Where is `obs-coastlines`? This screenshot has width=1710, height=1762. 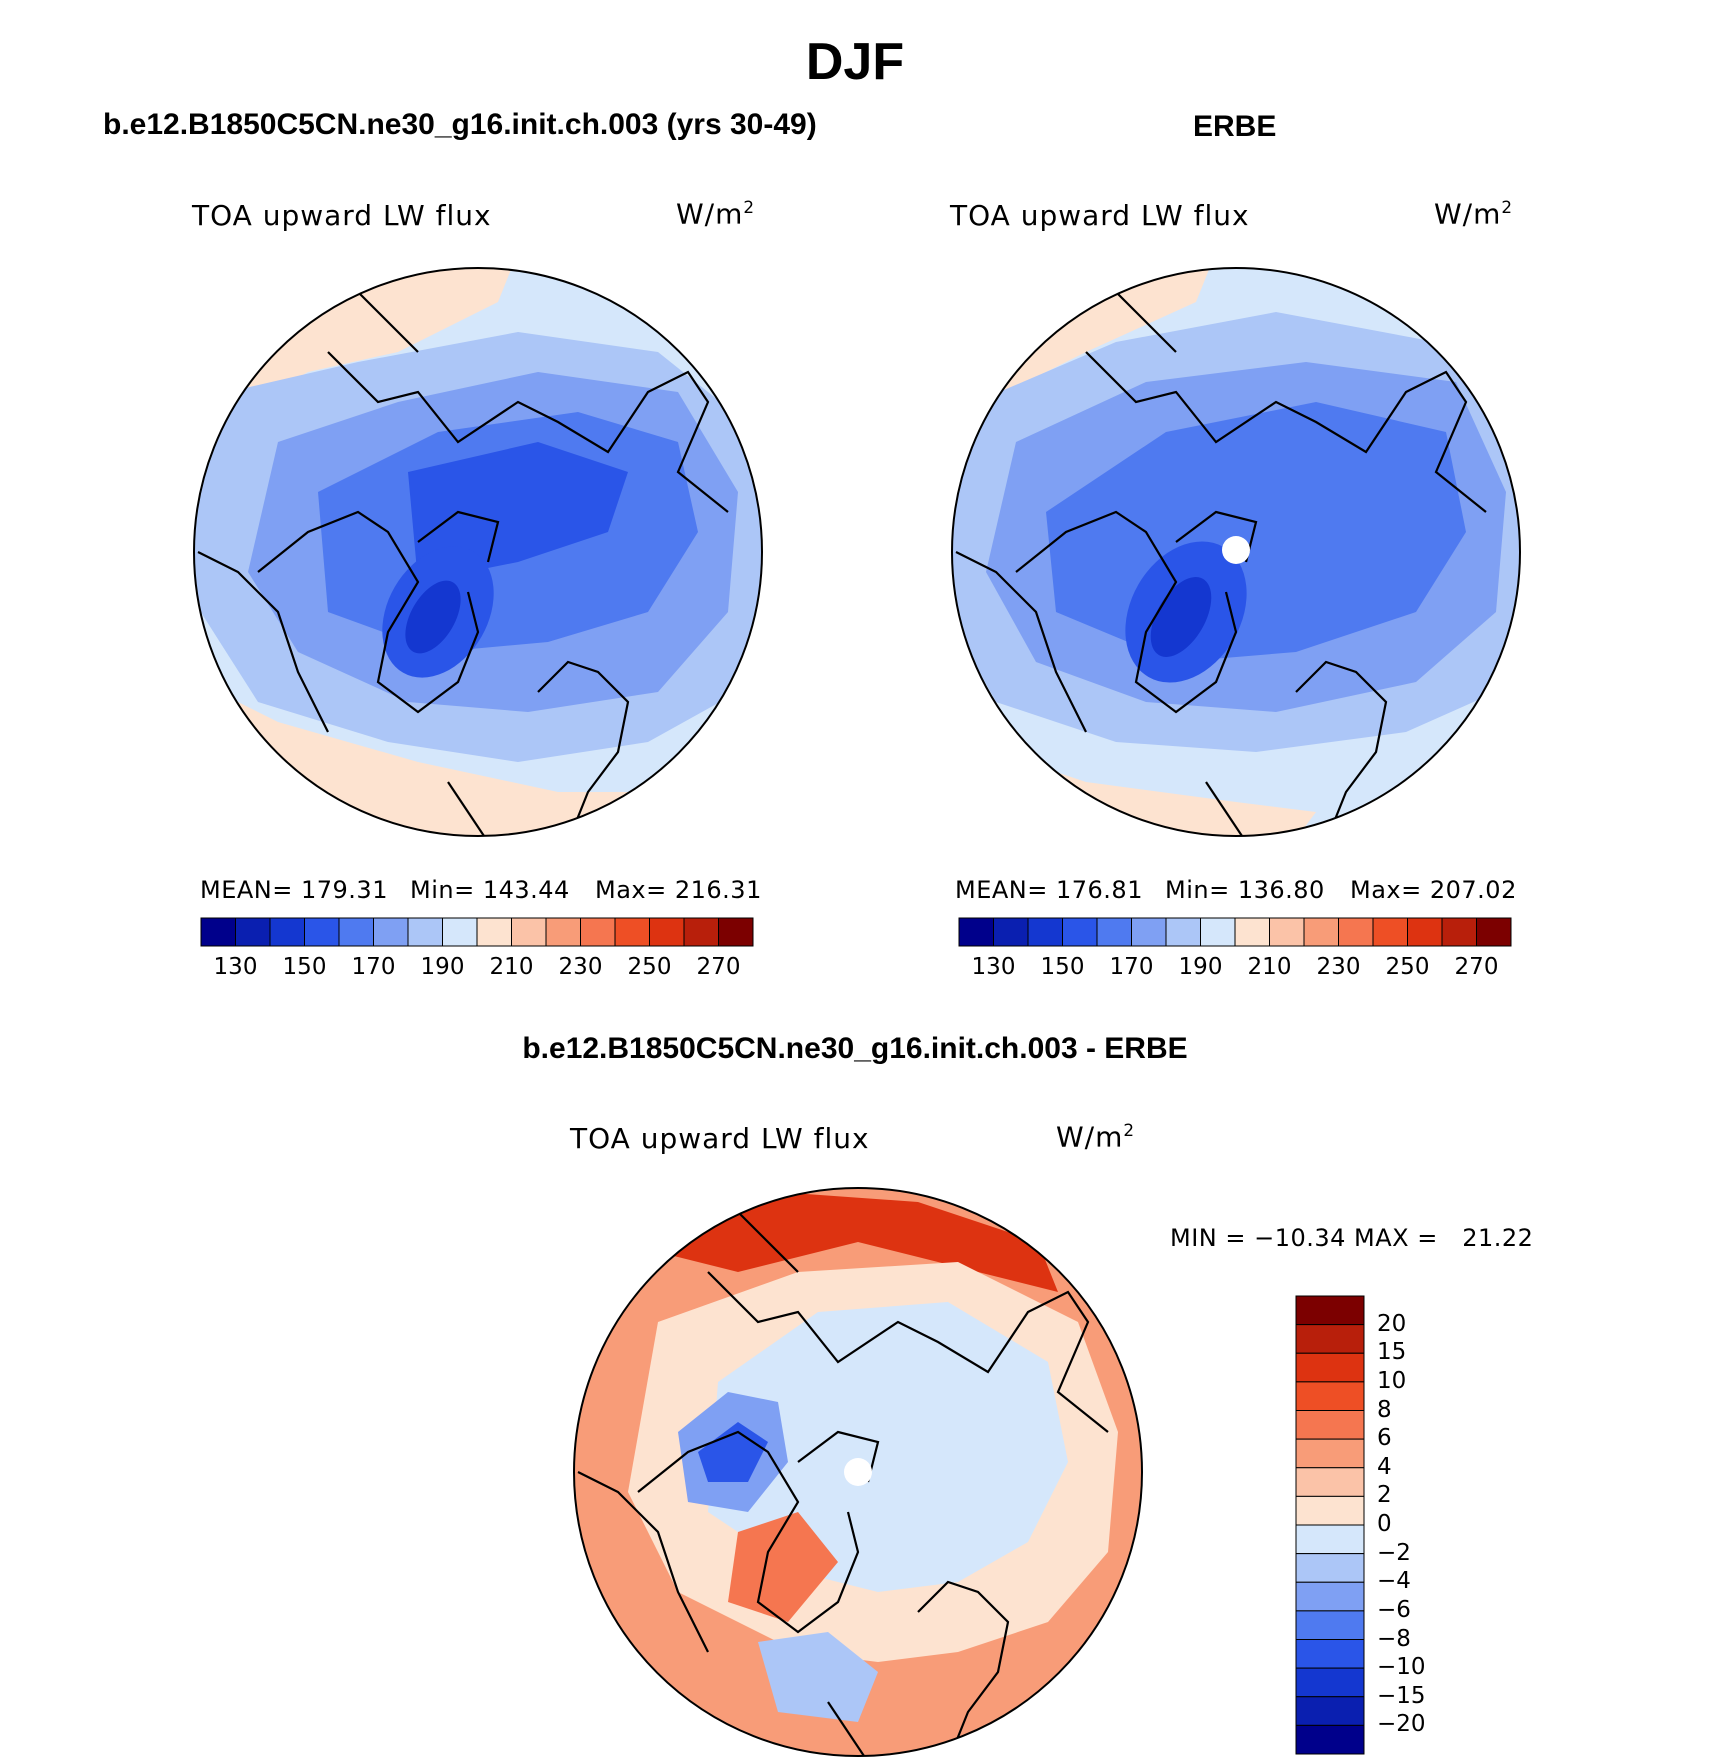
obs-coastlines is located at coordinates (1221, 558).